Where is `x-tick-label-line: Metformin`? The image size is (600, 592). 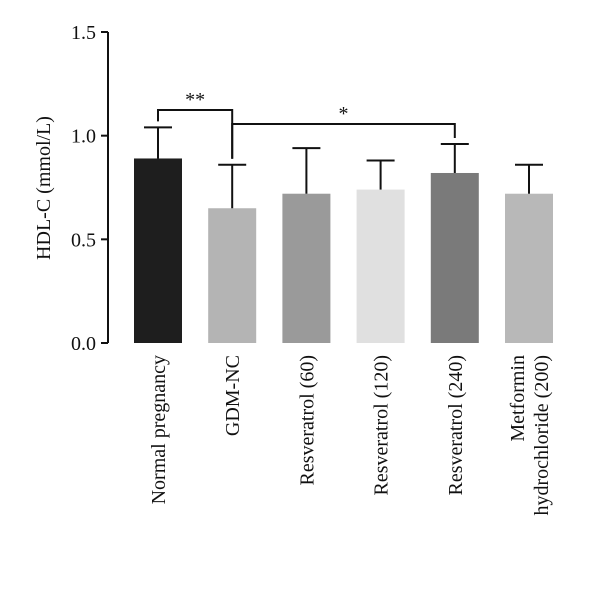 x-tick-label-line: Metformin is located at coordinates (518, 398).